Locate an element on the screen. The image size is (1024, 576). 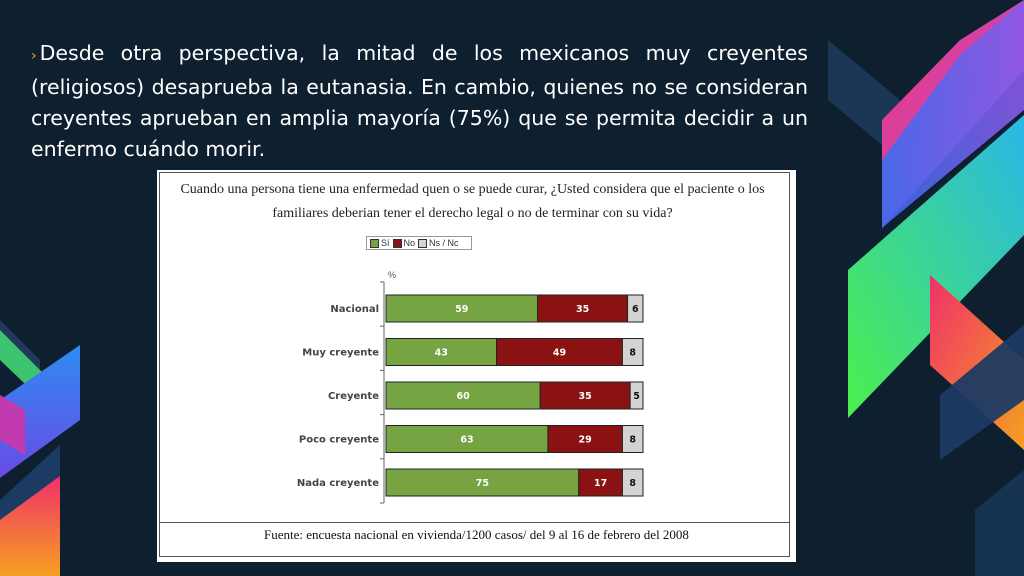
data-label: 49 is located at coordinates (559, 353).